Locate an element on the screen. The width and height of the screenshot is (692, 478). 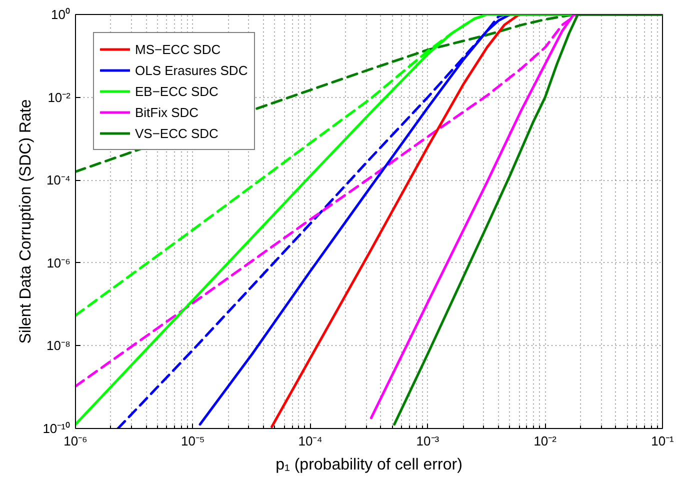
x-axis-title: p₁ (probability of cell error) is located at coordinates (369, 465).